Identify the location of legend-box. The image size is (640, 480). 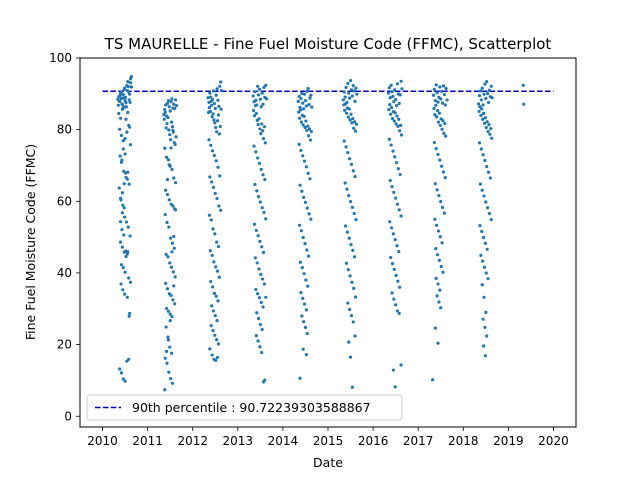
(244, 407).